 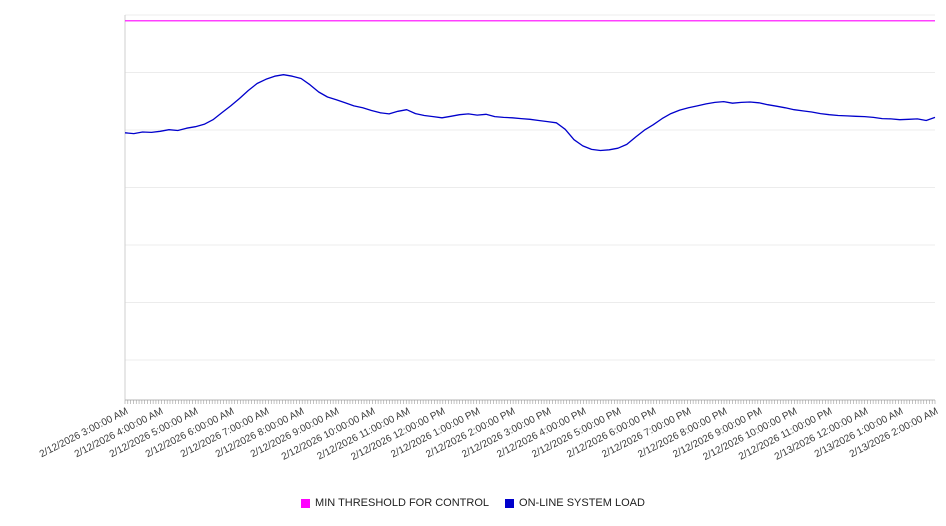 I want to click on legend-item-system-load: ON-LINE SYSTEM LOAD, so click(x=575, y=503).